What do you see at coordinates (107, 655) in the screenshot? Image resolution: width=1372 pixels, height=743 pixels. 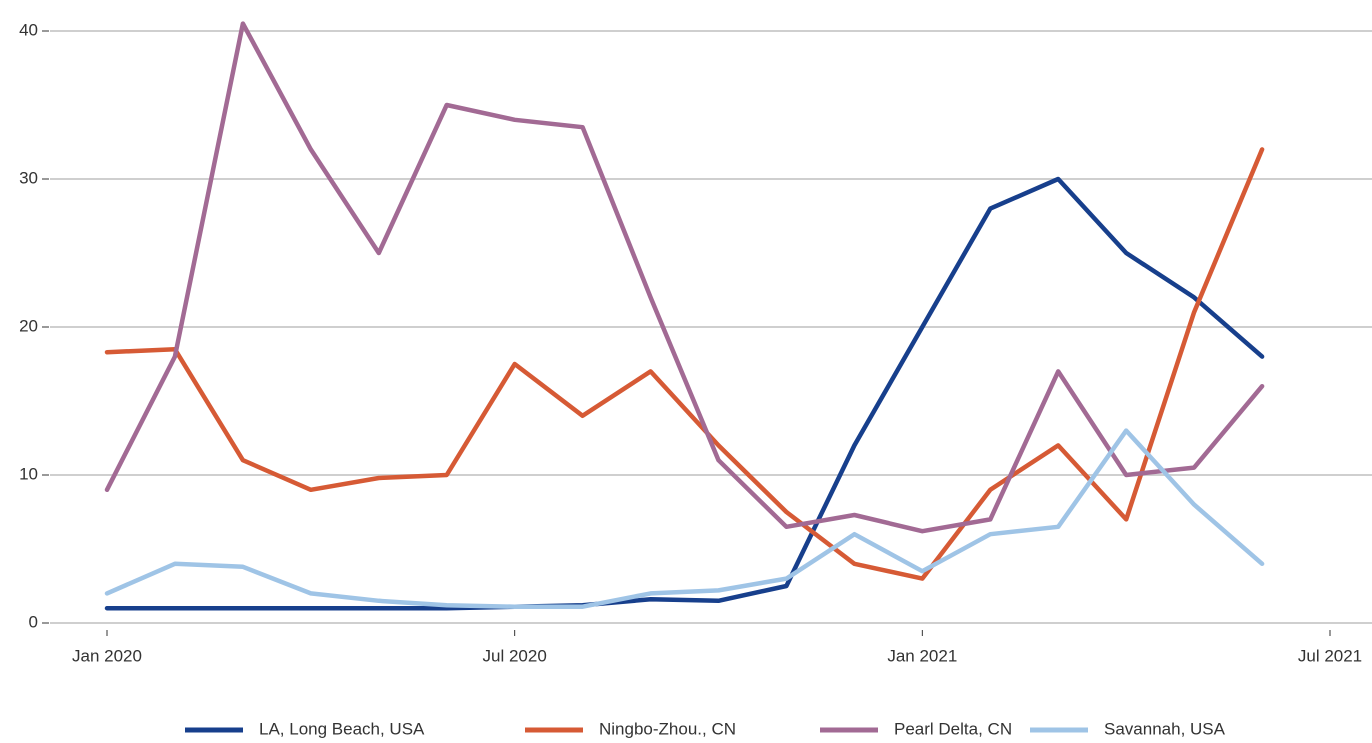 I see `x-tick-label: Jan 2020` at bounding box center [107, 655].